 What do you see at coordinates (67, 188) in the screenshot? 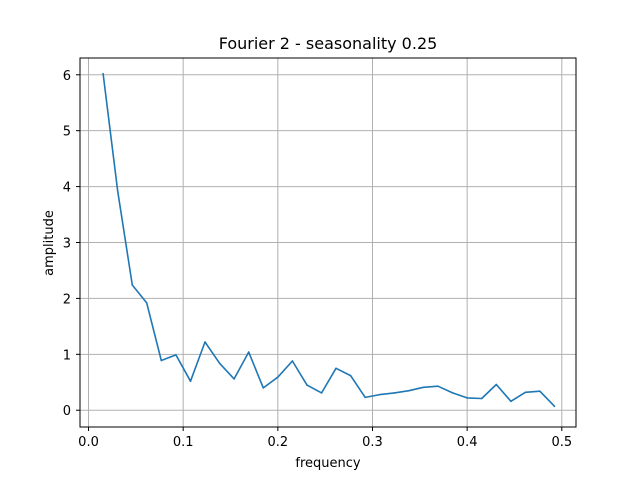
I see `y-tick-label: 4` at bounding box center [67, 188].